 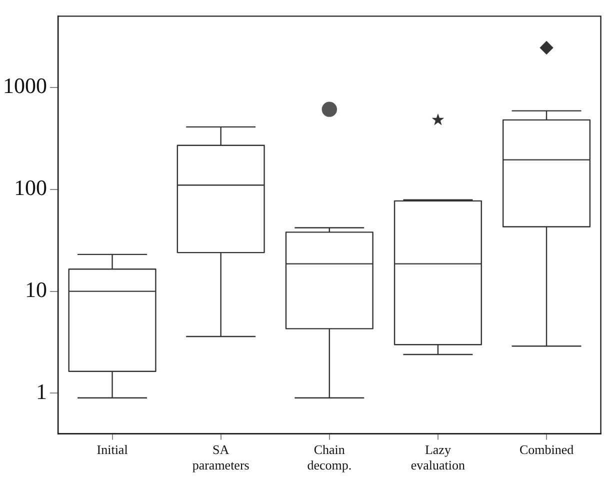 What do you see at coordinates (25, 85) in the screenshot?
I see `y-tick-label: 1000` at bounding box center [25, 85].